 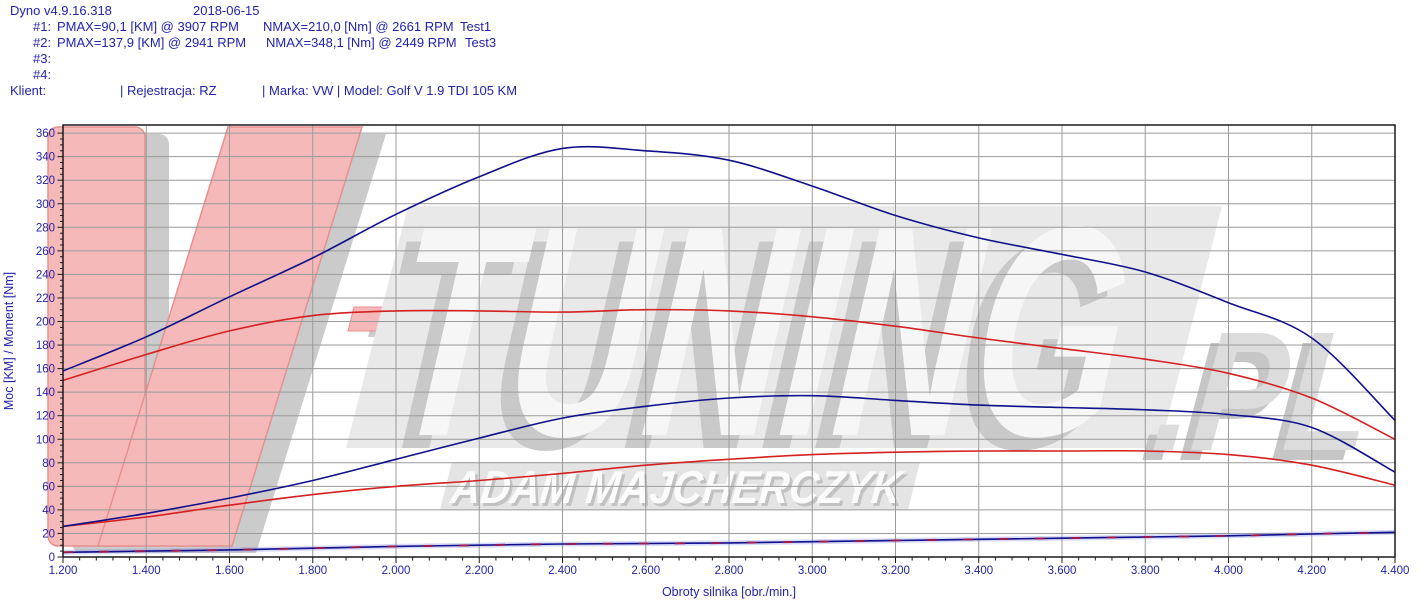 I want to click on y-tick-label: 200, so click(x=45, y=323).